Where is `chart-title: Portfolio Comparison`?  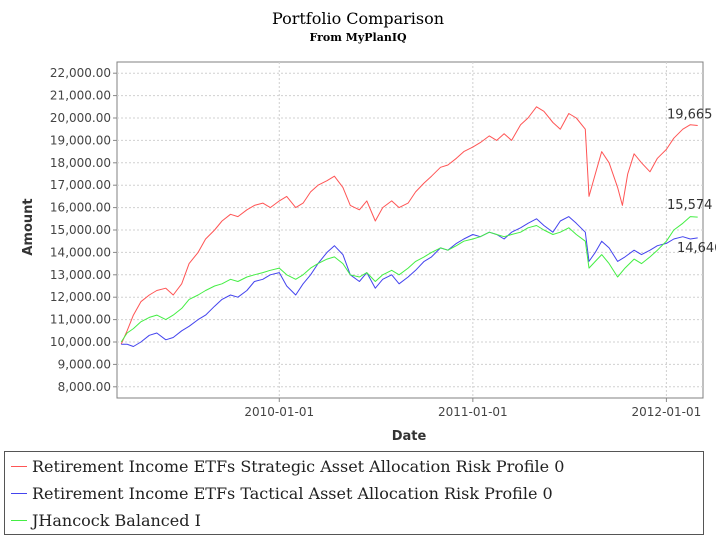
chart-title: Portfolio Comparison is located at coordinates (358, 18).